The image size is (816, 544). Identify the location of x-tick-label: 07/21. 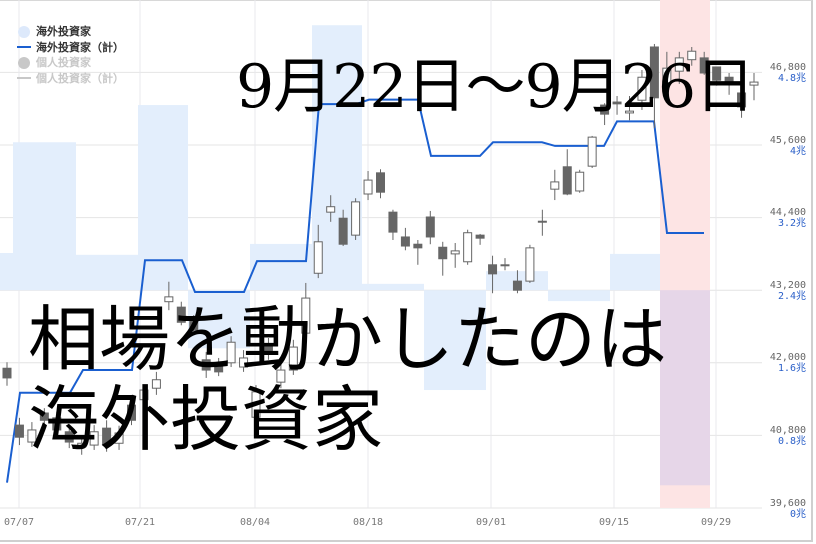
(140, 522).